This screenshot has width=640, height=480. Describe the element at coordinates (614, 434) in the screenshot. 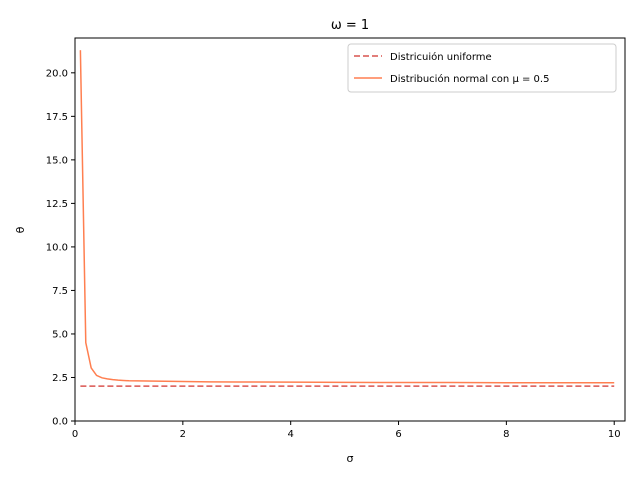

I see `x-tick-label: 10` at that location.